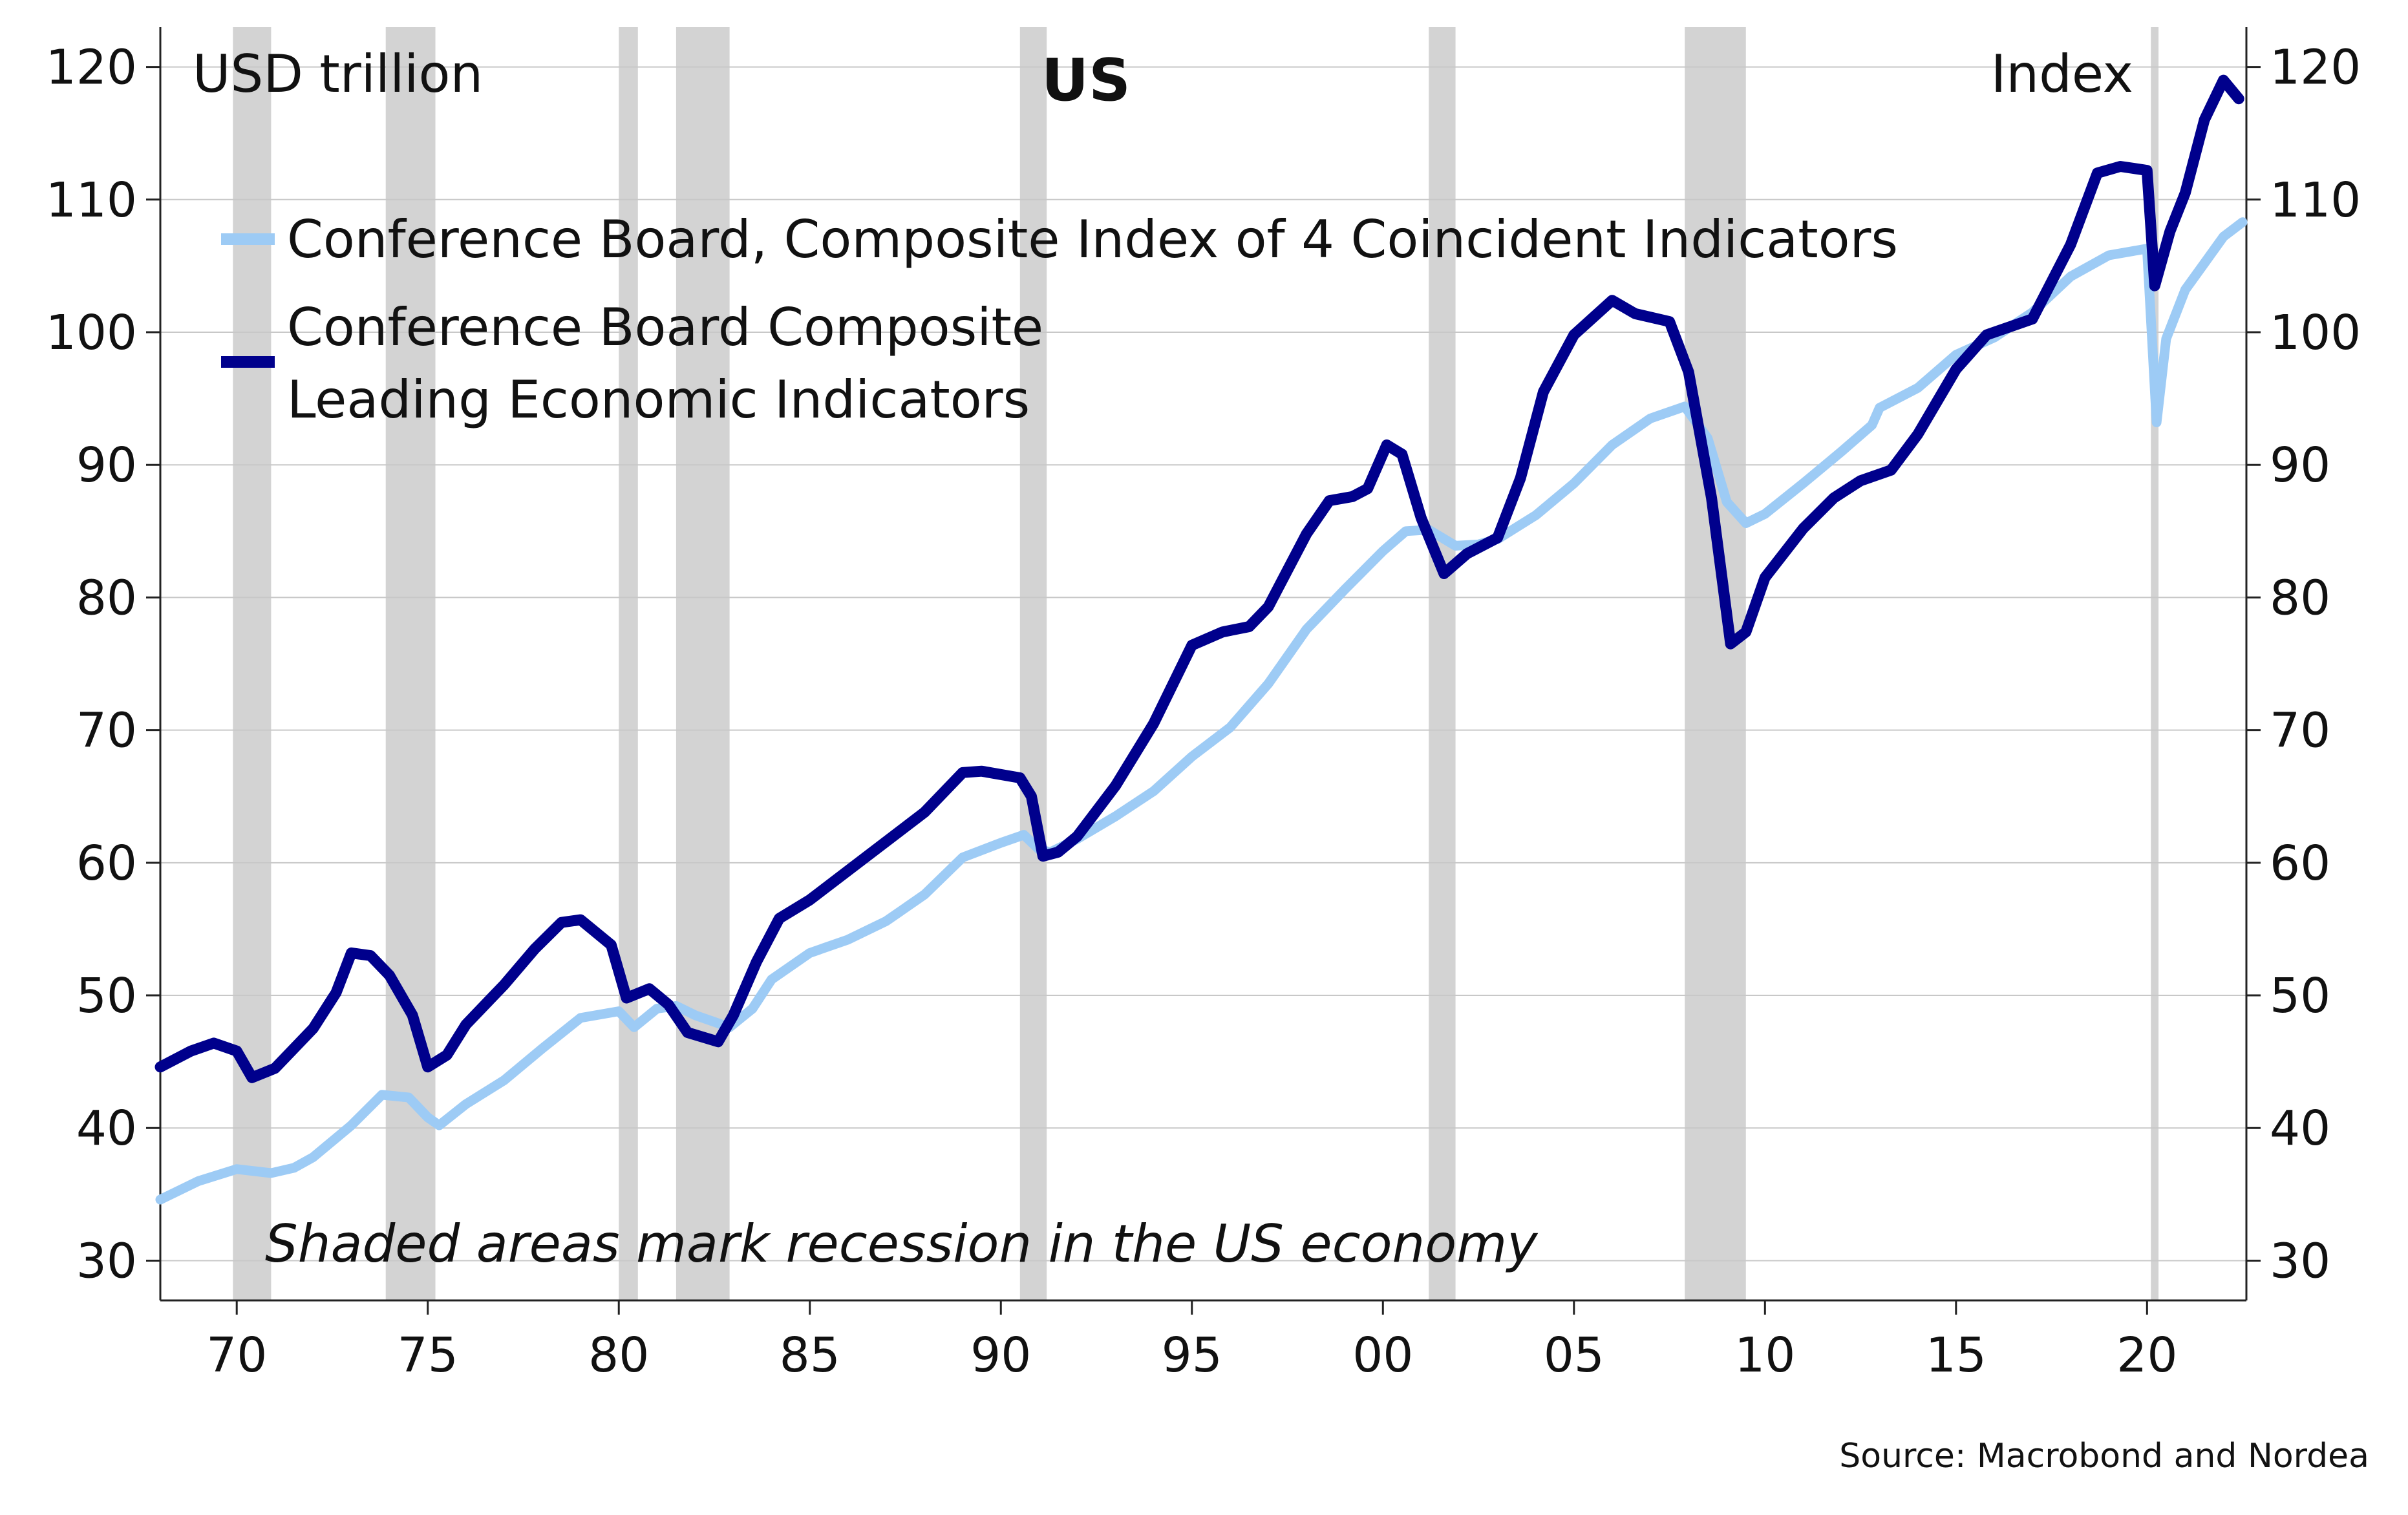 This screenshot has height=1515, width=2408. I want to click on left-tick-label-30: 30, so click(106, 1261).